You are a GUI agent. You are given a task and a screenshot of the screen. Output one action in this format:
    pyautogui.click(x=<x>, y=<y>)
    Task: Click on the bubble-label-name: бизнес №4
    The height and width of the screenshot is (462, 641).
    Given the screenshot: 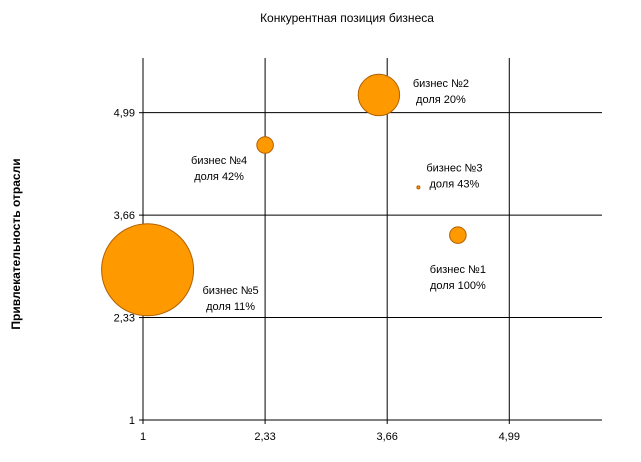 What is the action you would take?
    pyautogui.click(x=219, y=161)
    